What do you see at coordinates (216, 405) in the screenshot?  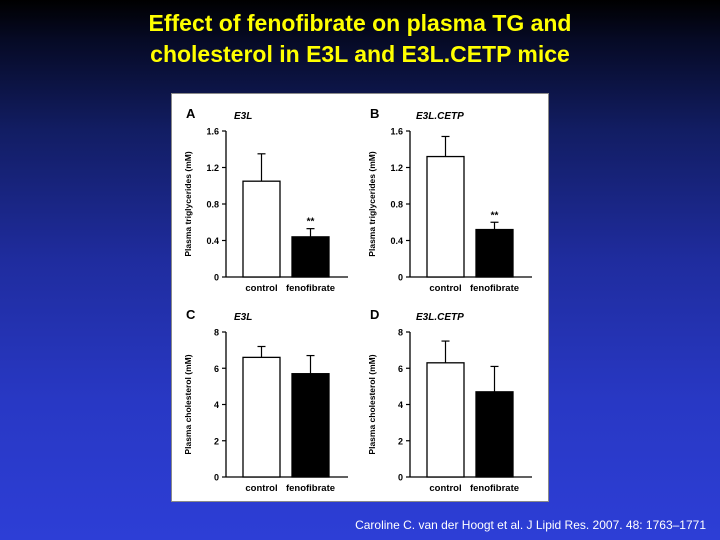 I see `panel-c-y-tick-label-2: 4` at bounding box center [216, 405].